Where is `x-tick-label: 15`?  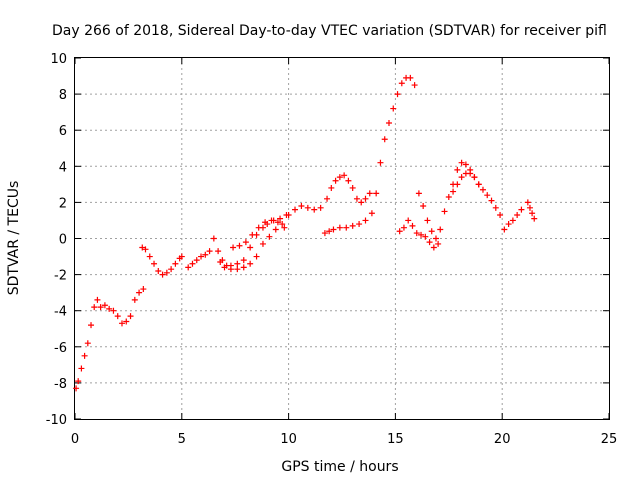
x-tick-label: 15 is located at coordinates (395, 439).